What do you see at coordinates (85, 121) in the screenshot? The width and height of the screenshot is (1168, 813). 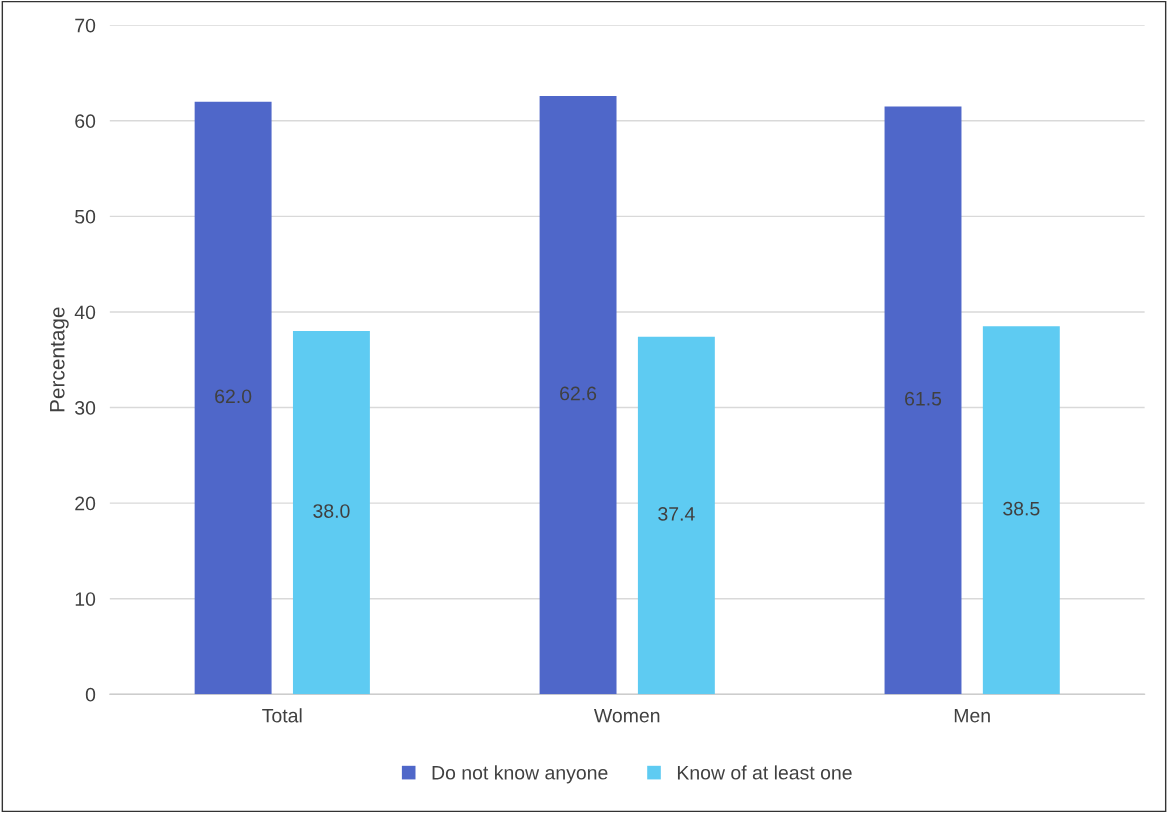 I see `y-tick-label: 60` at bounding box center [85, 121].